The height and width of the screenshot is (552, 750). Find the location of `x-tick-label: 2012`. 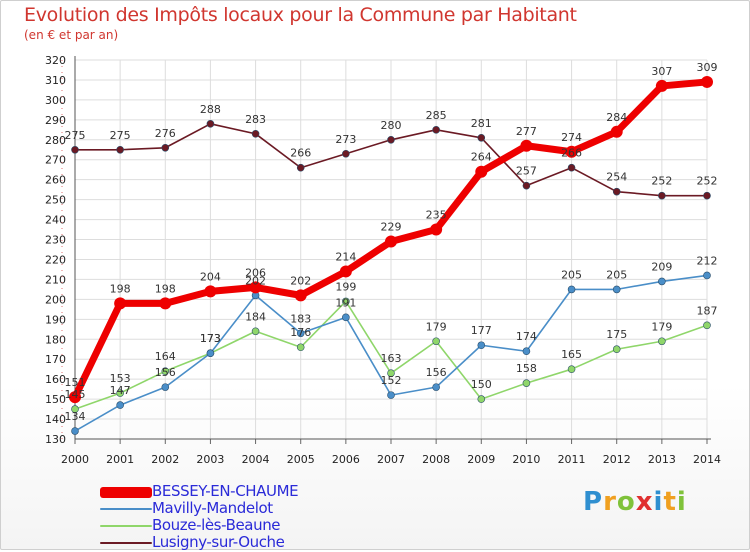

x-tick-label: 2012 is located at coordinates (617, 459).